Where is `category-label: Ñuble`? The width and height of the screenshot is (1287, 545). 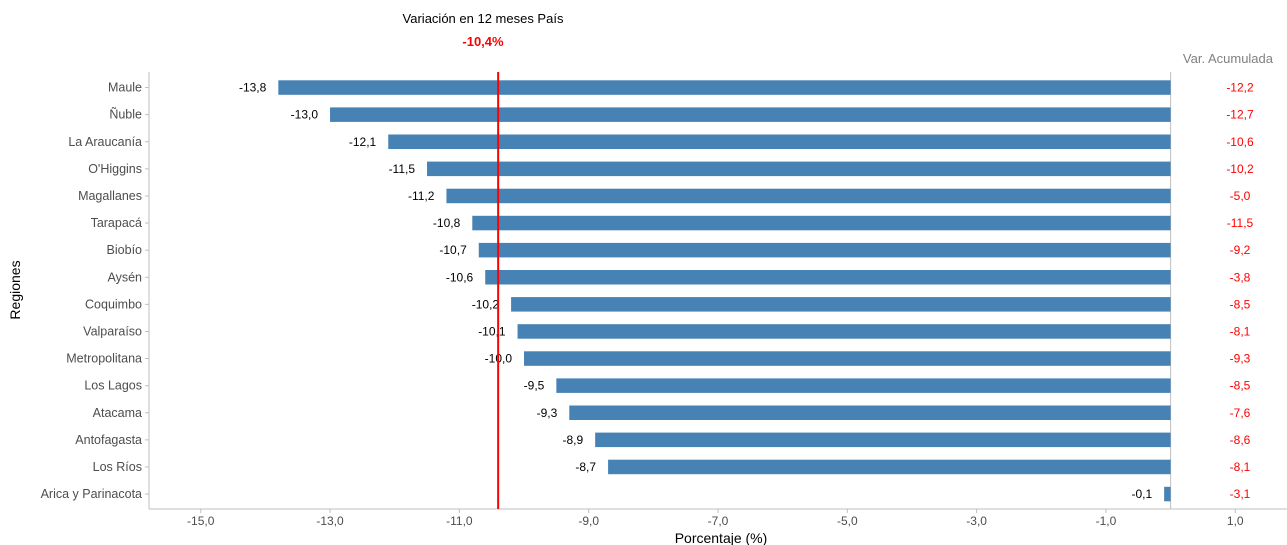
category-label: Ñuble is located at coordinates (125, 115).